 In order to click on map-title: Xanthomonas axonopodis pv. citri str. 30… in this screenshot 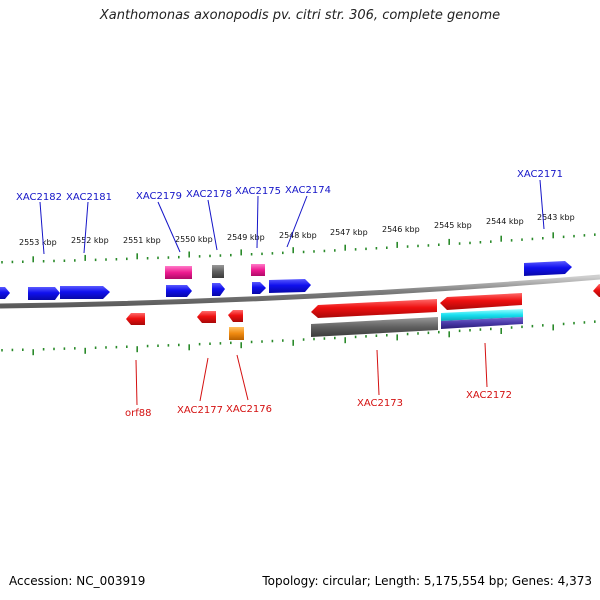, I will do `click(300, 15)`.